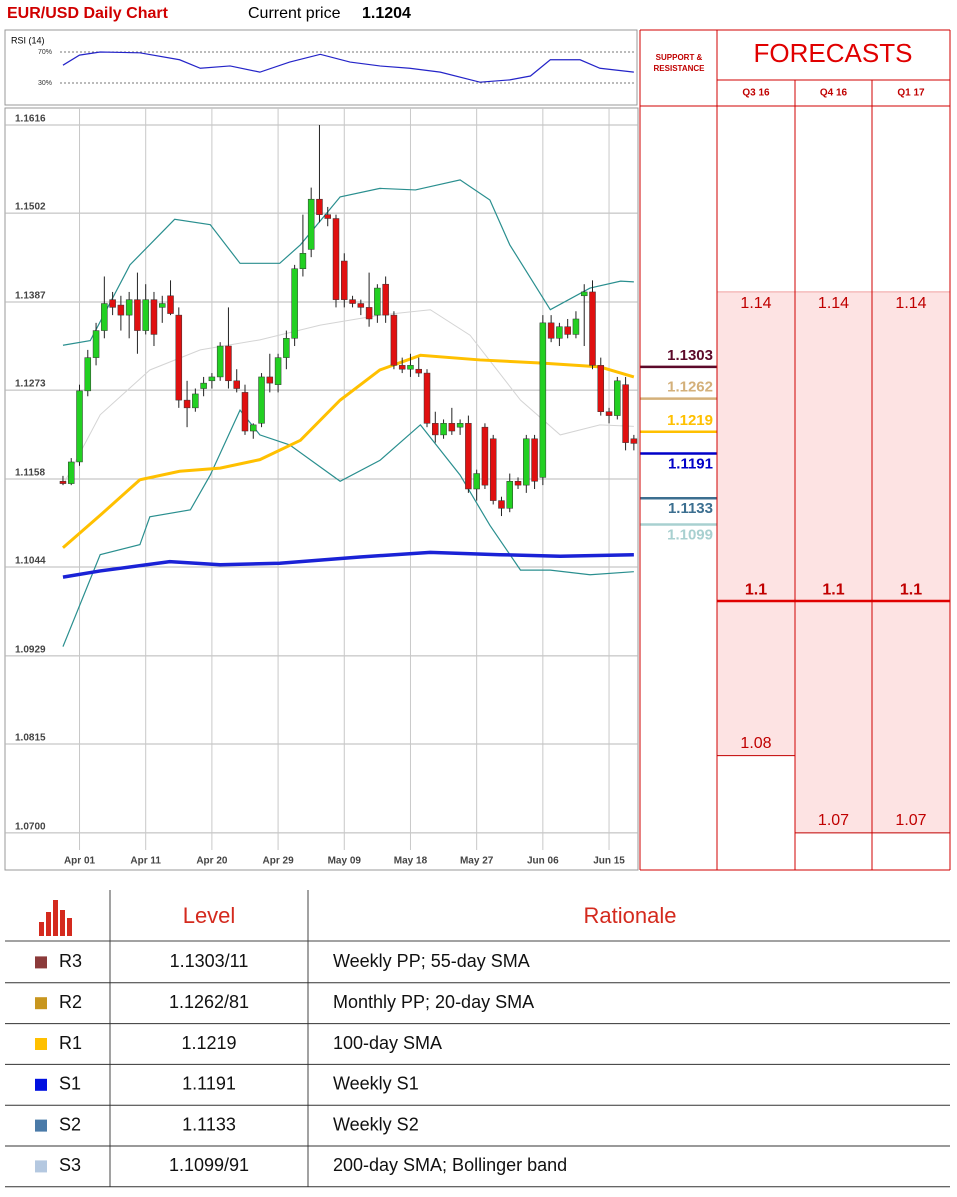 The width and height of the screenshot is (957, 1197). Describe the element at coordinates (212, 861) in the screenshot. I see `x-tick-label: Apr 20` at that location.